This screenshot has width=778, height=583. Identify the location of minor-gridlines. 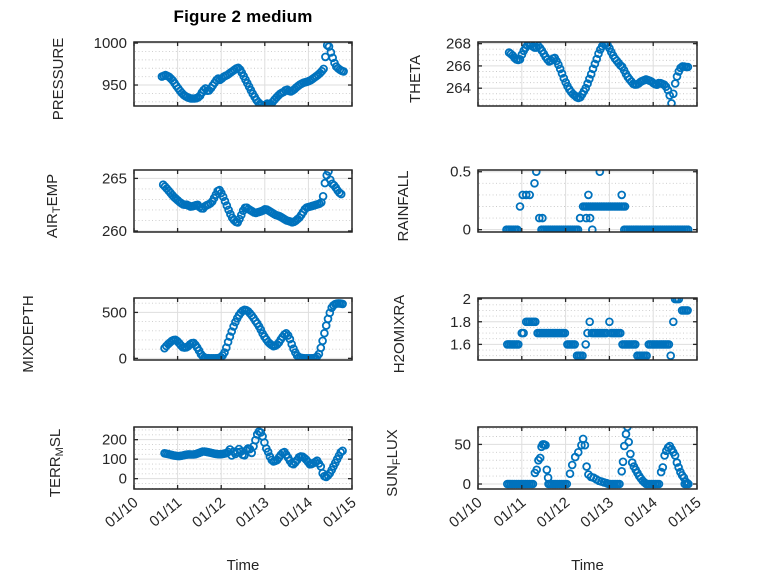
(587, 200).